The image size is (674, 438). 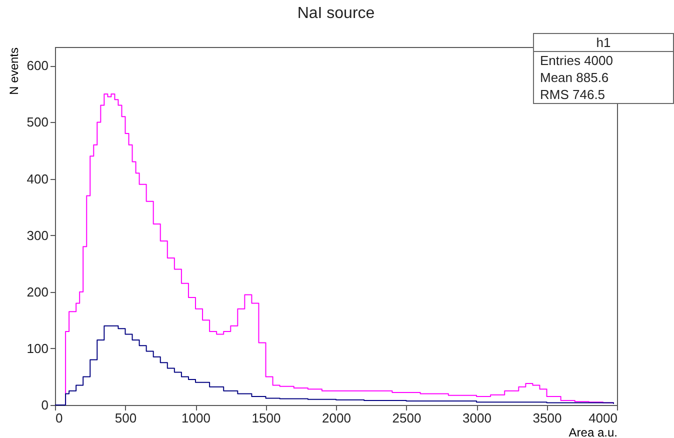 What do you see at coordinates (37, 178) in the screenshot?
I see `y-tick-label: 400` at bounding box center [37, 178].